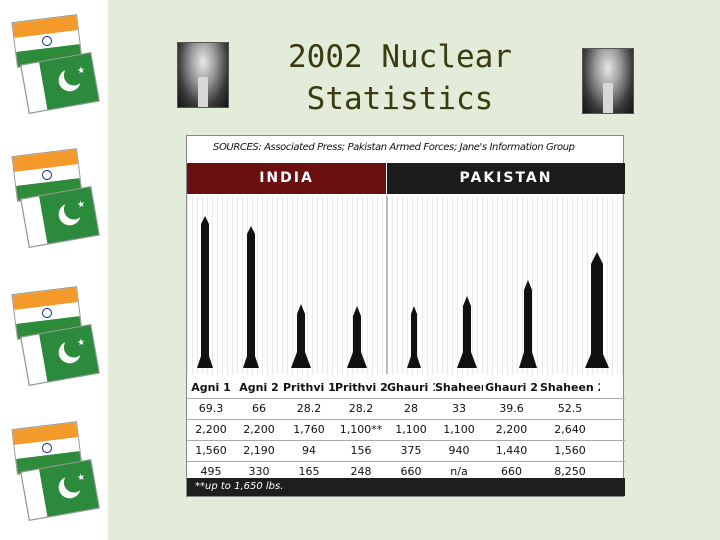 The width and height of the screenshot is (720, 540). Describe the element at coordinates (400, 57) in the screenshot. I see `title-line-1: 2002 Nuclear` at that location.